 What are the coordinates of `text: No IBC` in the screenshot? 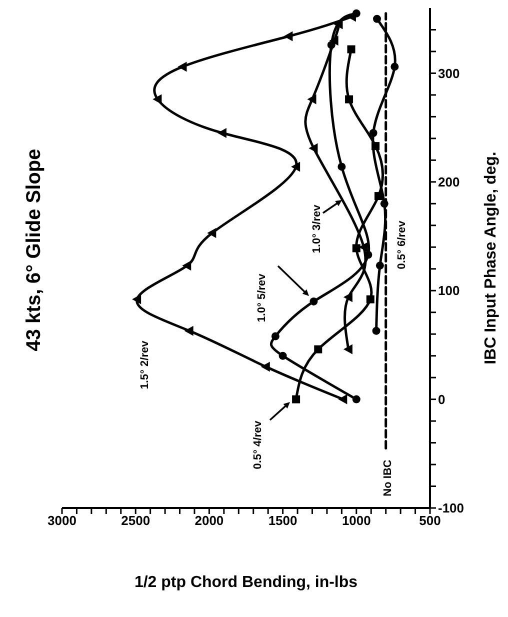 It's located at (388, 478).